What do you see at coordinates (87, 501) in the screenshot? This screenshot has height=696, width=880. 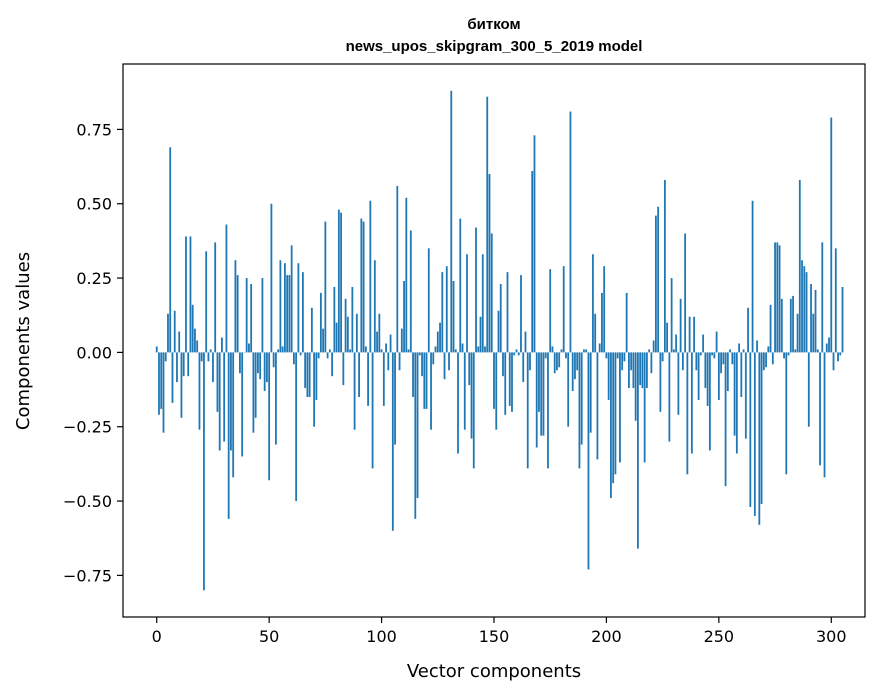 I see `y-tick-label: −0.50` at bounding box center [87, 501].